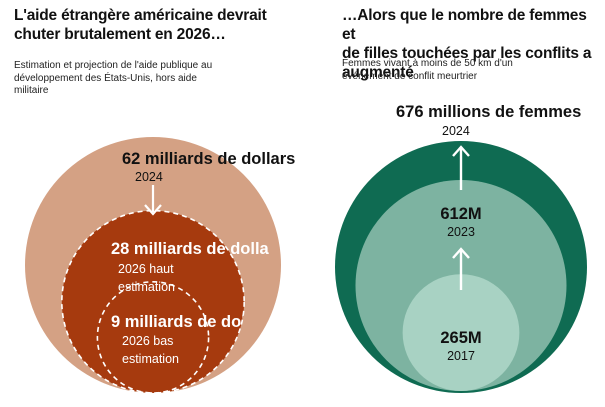 The width and height of the screenshot is (605, 407). What do you see at coordinates (146, 287) in the screenshot?
I see `aid-period-2026-high-line-2: estimation` at bounding box center [146, 287].